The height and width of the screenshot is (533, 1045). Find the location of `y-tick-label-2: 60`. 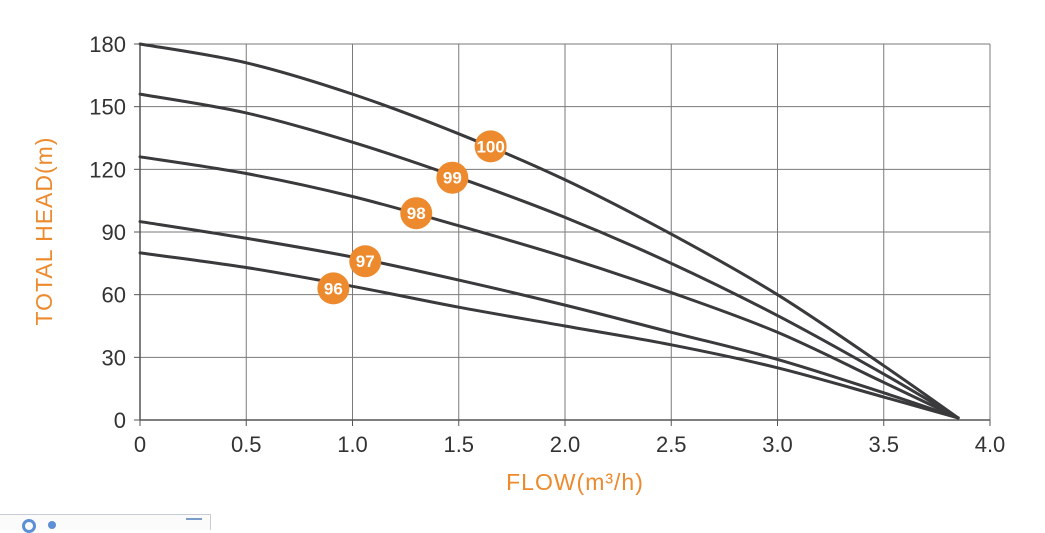

y-tick-label-2: 60 is located at coordinates (114, 295).